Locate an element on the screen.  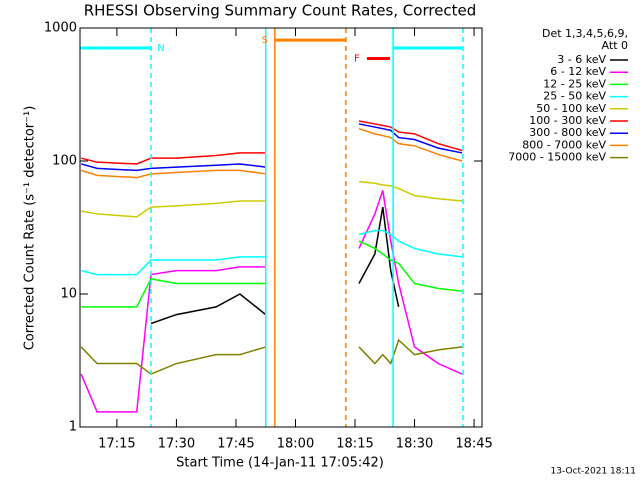
legend-label: 3 - 6 keV is located at coordinates (581, 59).